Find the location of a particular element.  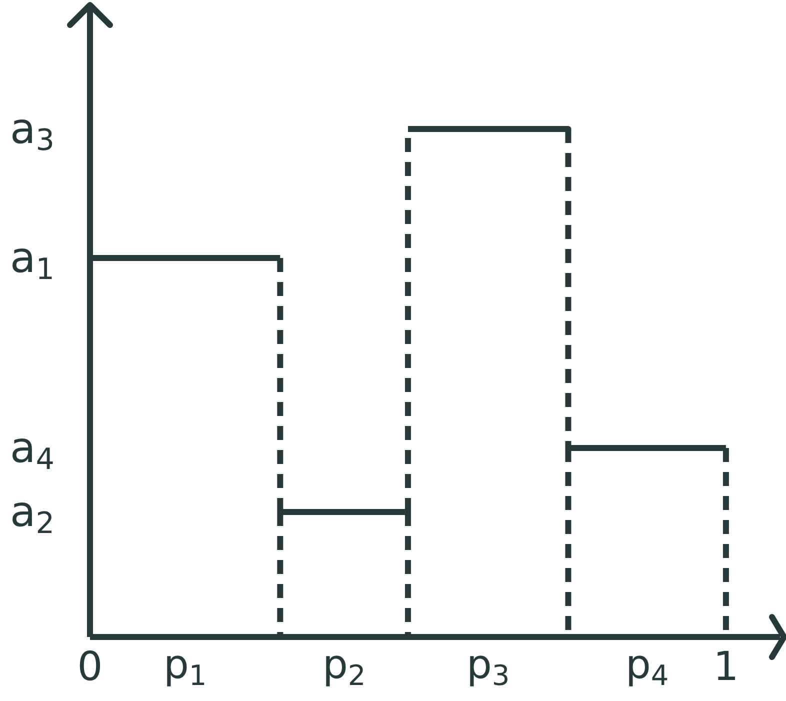

text: p$_{2}$ is located at coordinates (344, 667).